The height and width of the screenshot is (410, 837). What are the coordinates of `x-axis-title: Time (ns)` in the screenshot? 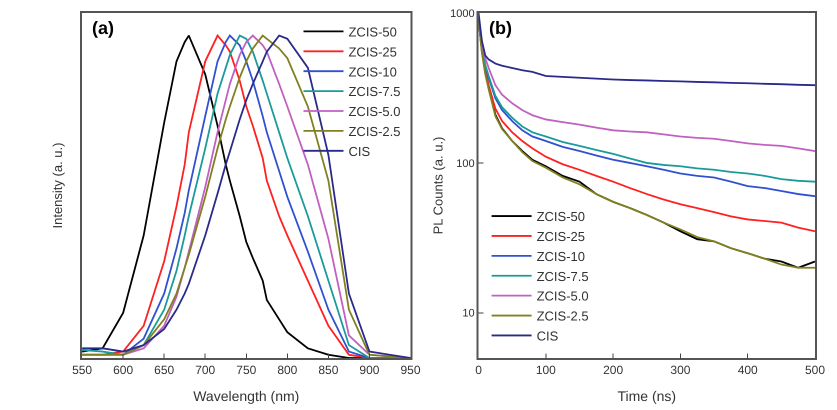 It's located at (646, 396).